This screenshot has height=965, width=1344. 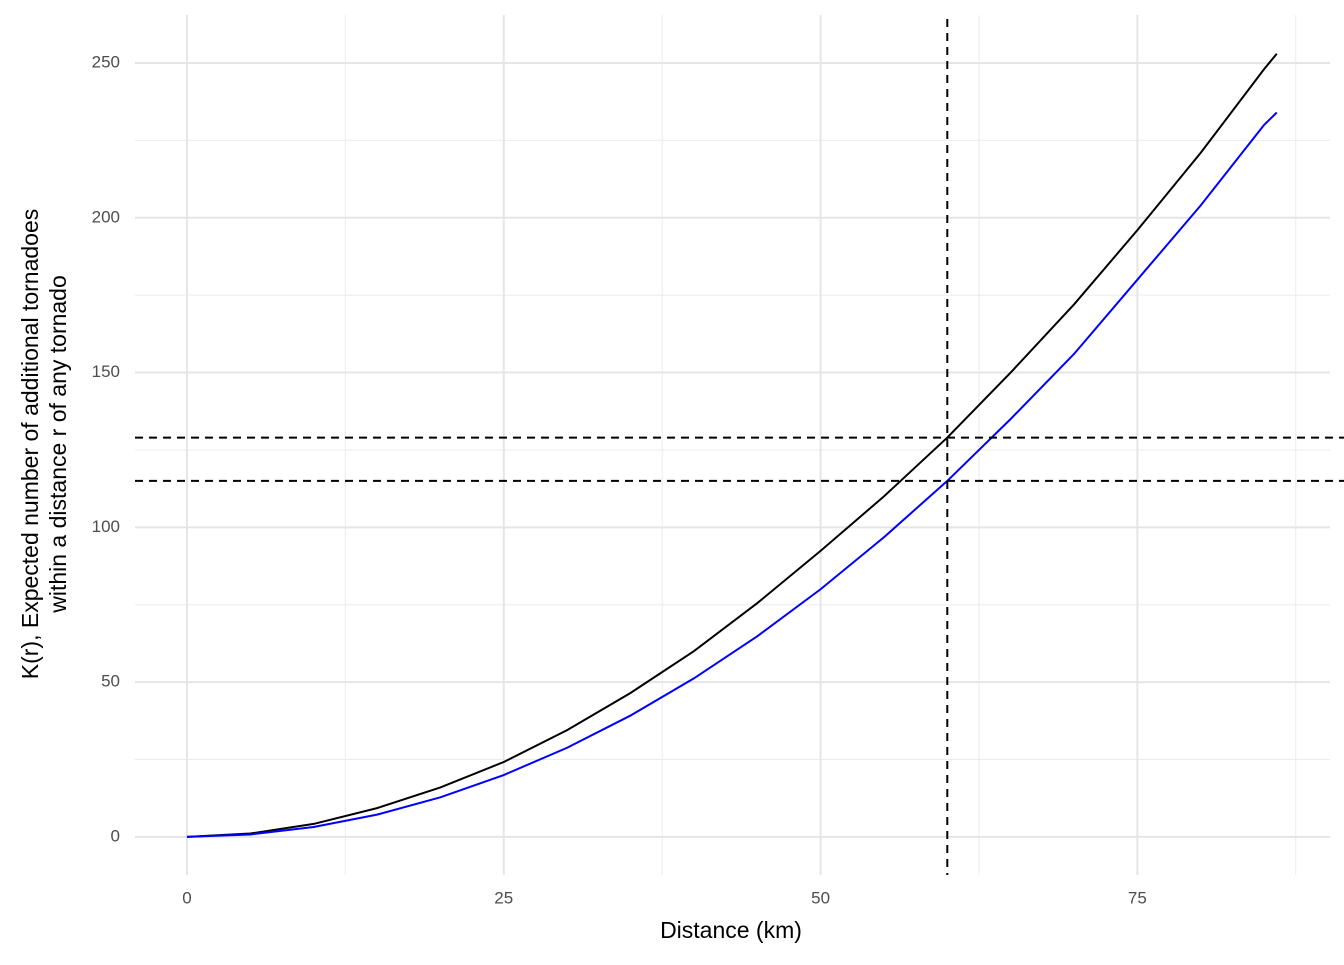 What do you see at coordinates (106, 216) in the screenshot?
I see `y-tick-label: 200` at bounding box center [106, 216].